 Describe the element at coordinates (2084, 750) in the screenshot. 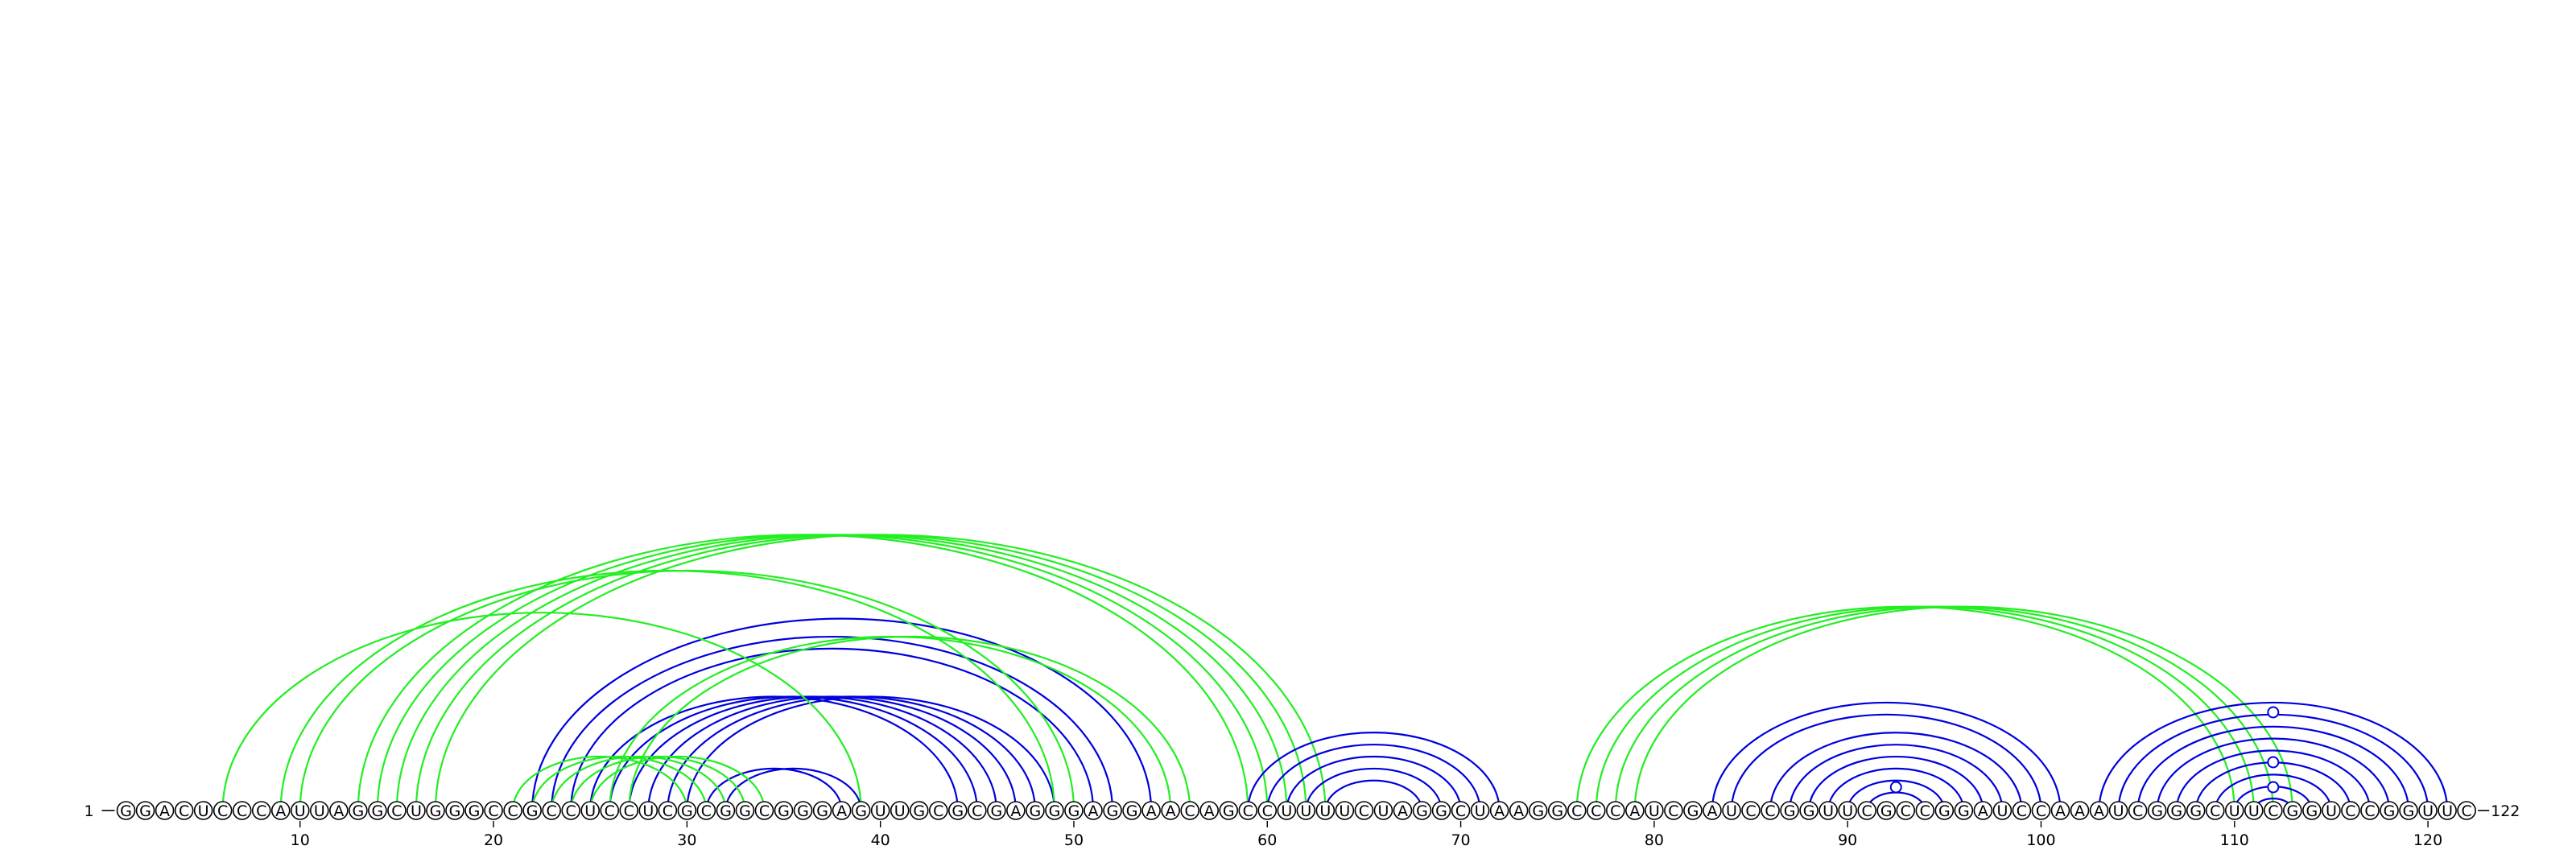

I see `markers` at that location.